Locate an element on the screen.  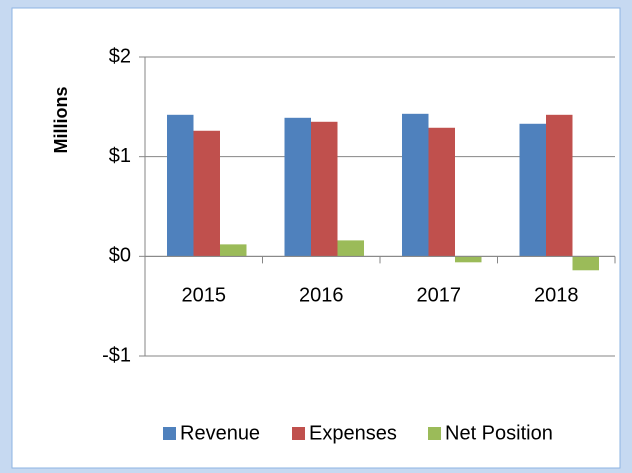
x-tick-label: 2015 is located at coordinates (204, 296).